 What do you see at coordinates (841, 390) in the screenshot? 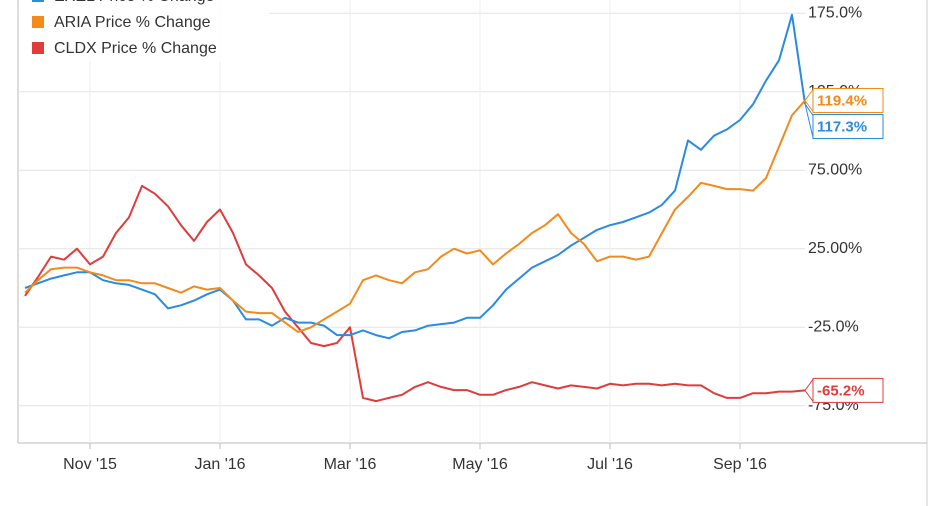
I see `value-label: -65.2%` at bounding box center [841, 390].